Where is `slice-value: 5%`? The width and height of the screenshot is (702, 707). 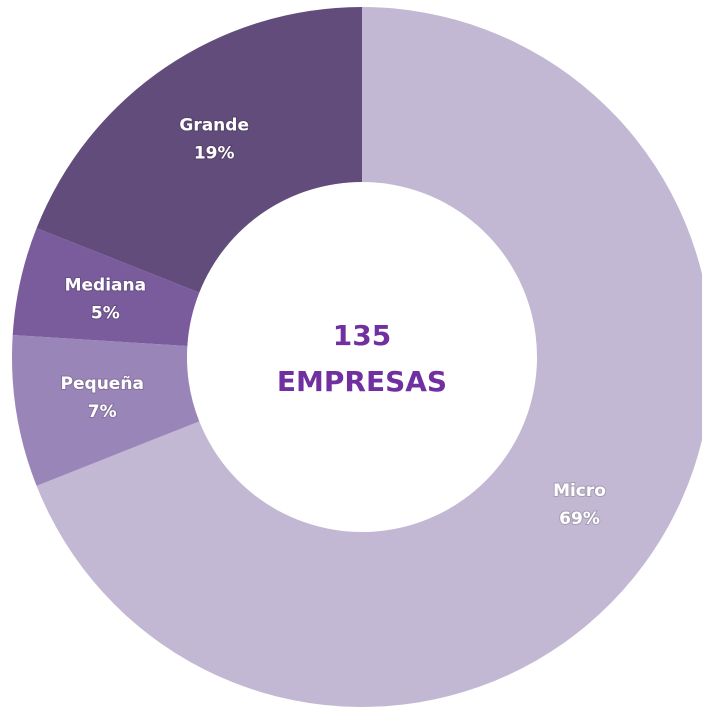 slice-value: 5% is located at coordinates (105, 314).